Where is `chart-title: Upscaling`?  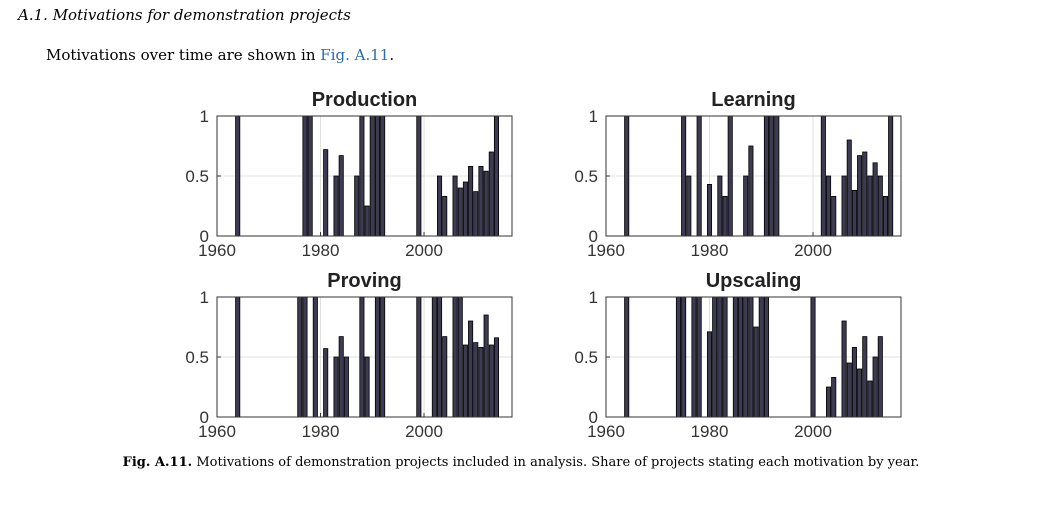
chart-title: Upscaling is located at coordinates (754, 281).